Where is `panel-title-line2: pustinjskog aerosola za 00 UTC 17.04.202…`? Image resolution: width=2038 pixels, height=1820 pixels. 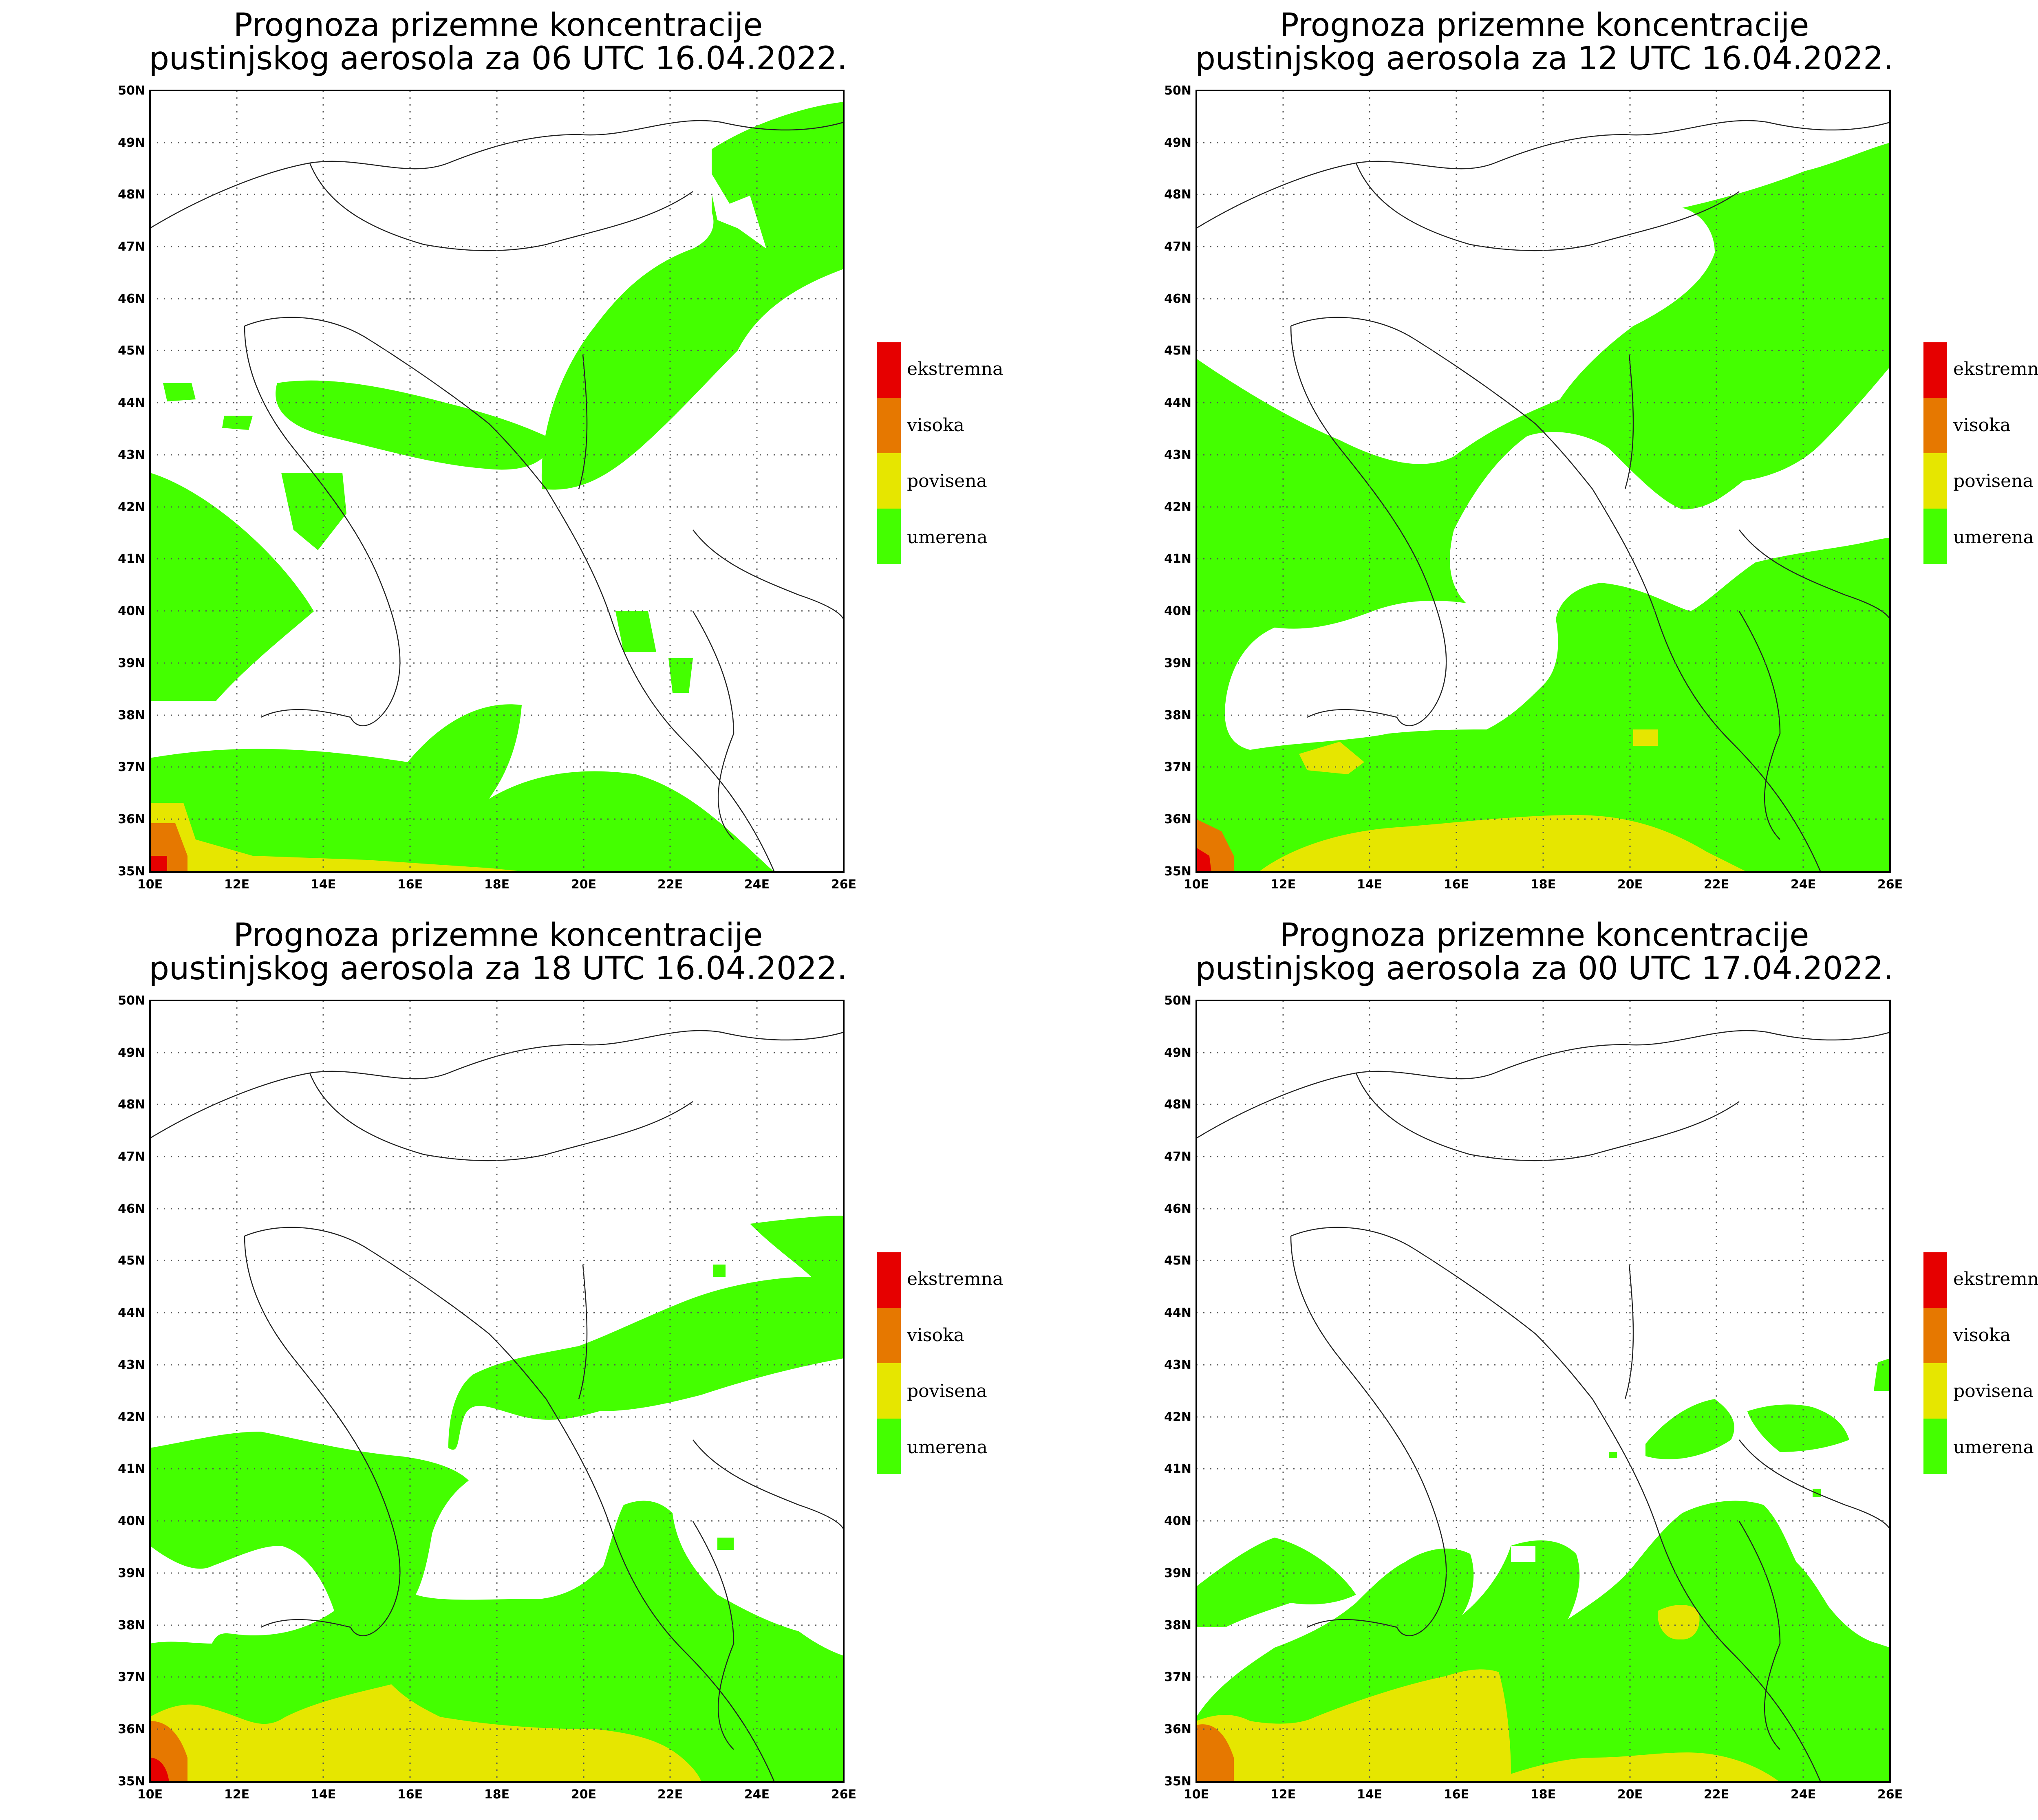 panel-title-line2: pustinjskog aerosola za 00 UTC 17.04.202… is located at coordinates (1545, 969).